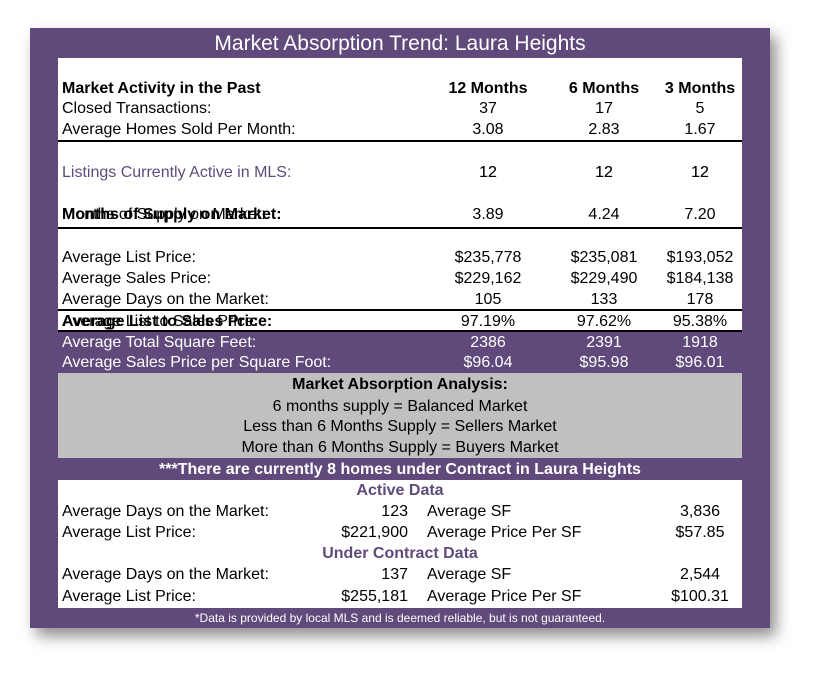 This screenshot has width=823, height=682. Describe the element at coordinates (488, 321) in the screenshot. I see `value: 97.19%` at that location.